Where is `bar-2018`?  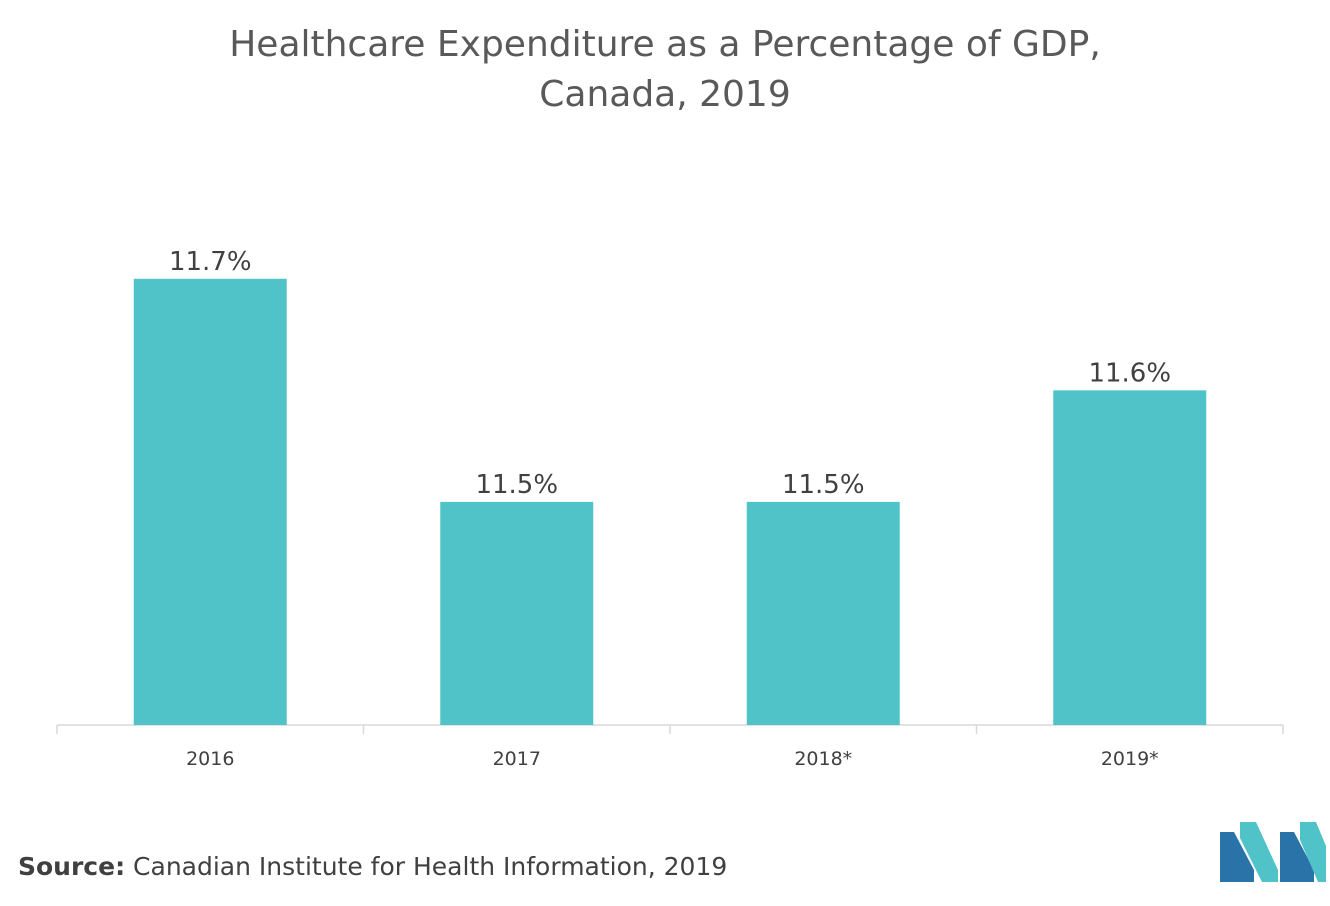 bar-2018 is located at coordinates (823, 613).